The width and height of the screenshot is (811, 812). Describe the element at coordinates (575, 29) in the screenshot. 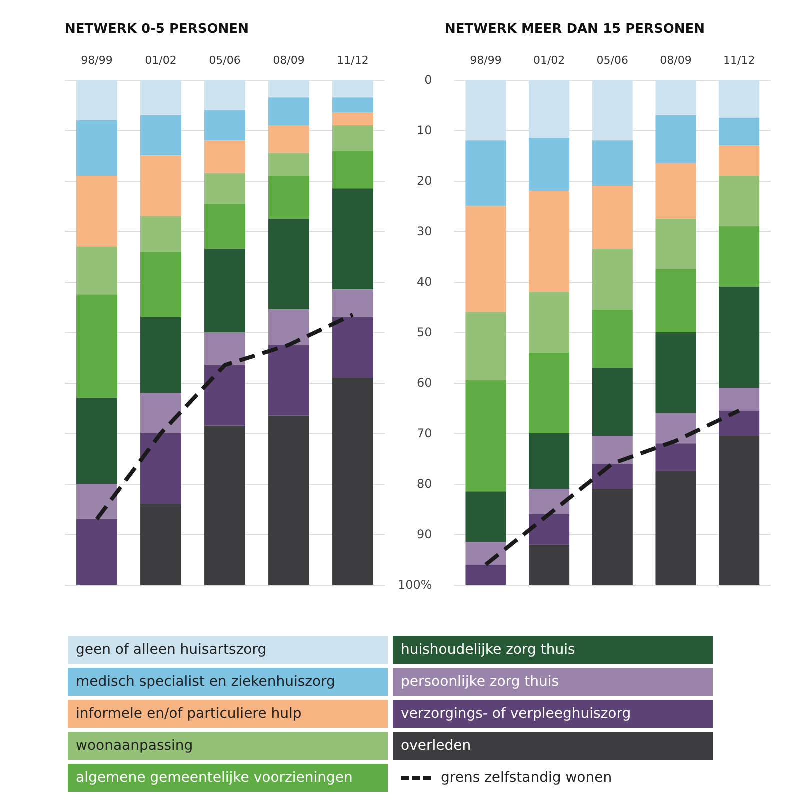

I see `chart-title: NETWERK MEER DAN 15 PERSONEN` at that location.